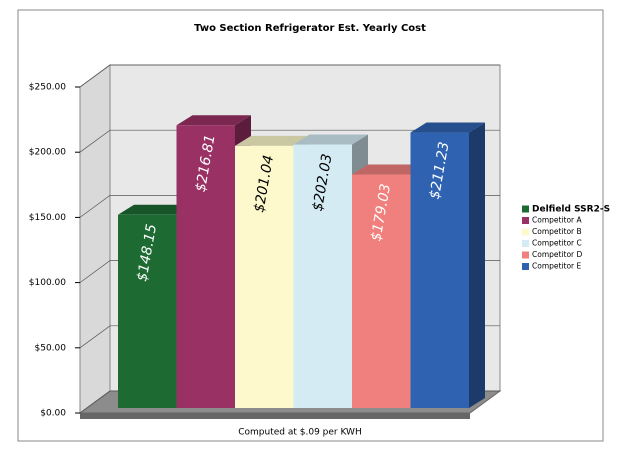 This screenshot has height=453, width=619. What do you see at coordinates (53, 414) in the screenshot?
I see `y-tick-label: $0.00` at bounding box center [53, 414].